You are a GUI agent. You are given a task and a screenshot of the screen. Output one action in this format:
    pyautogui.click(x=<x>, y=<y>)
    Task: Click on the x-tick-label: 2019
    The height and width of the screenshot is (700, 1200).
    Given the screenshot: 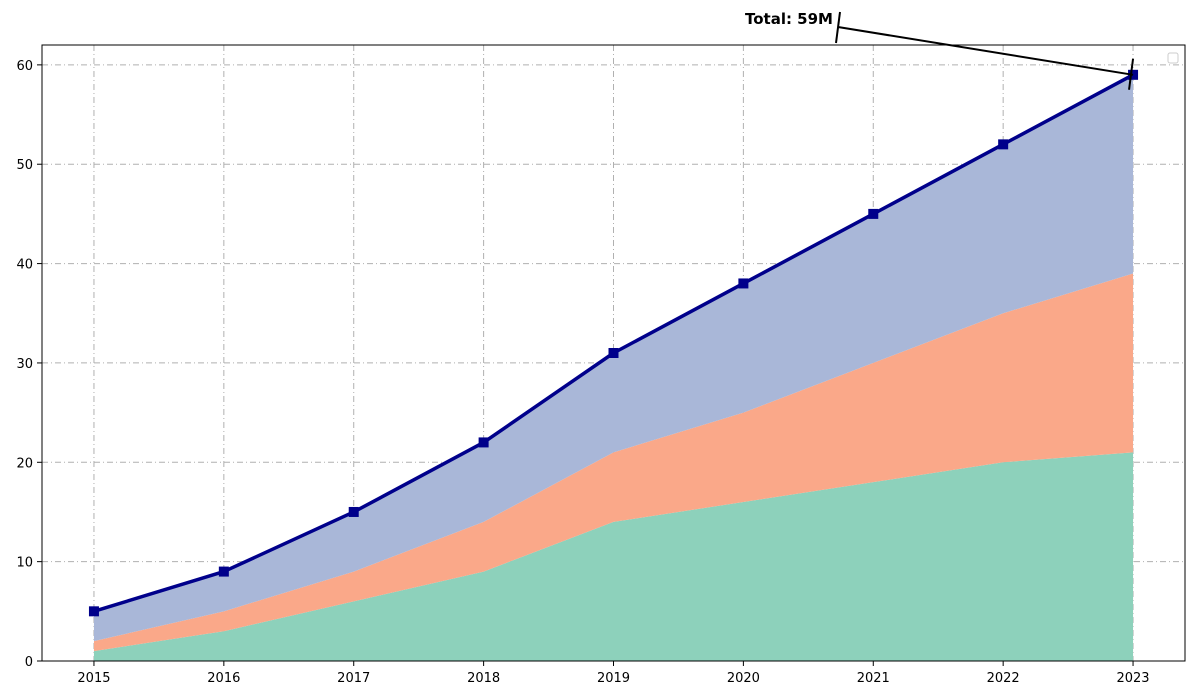 What is the action you would take?
    pyautogui.click(x=613, y=678)
    